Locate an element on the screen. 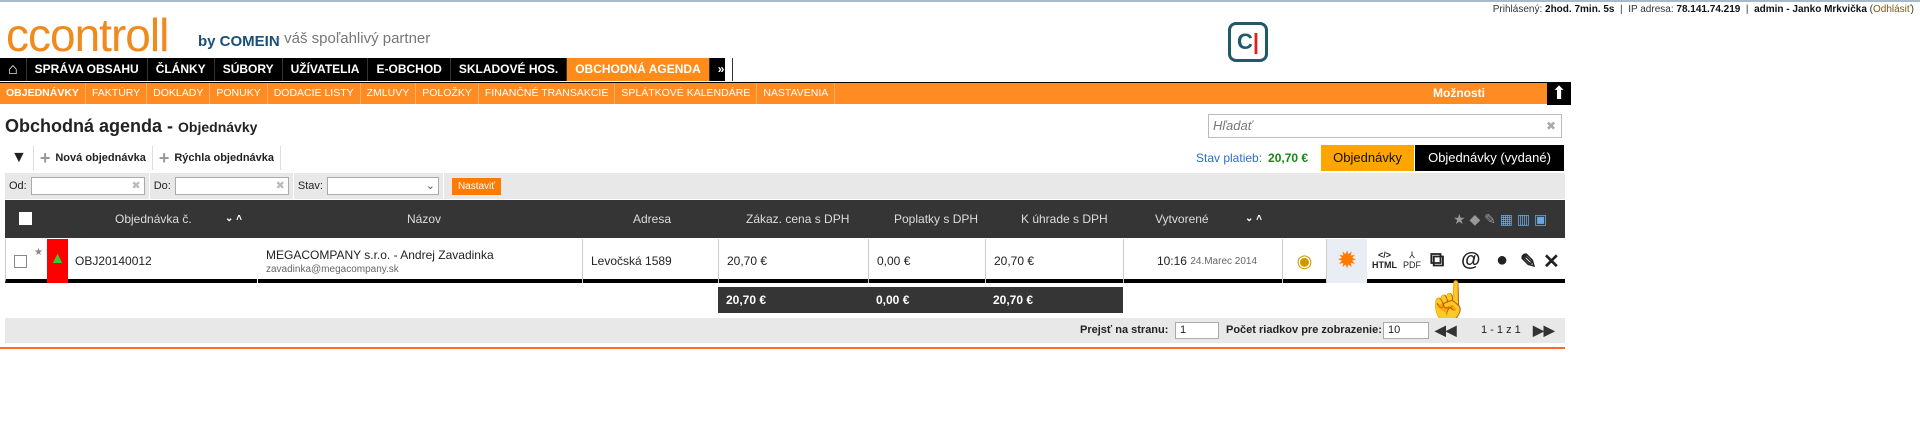 Image resolution: width=1920 pixels, height=431 pixels. pay-value: 20,70 € is located at coordinates (1288, 158).